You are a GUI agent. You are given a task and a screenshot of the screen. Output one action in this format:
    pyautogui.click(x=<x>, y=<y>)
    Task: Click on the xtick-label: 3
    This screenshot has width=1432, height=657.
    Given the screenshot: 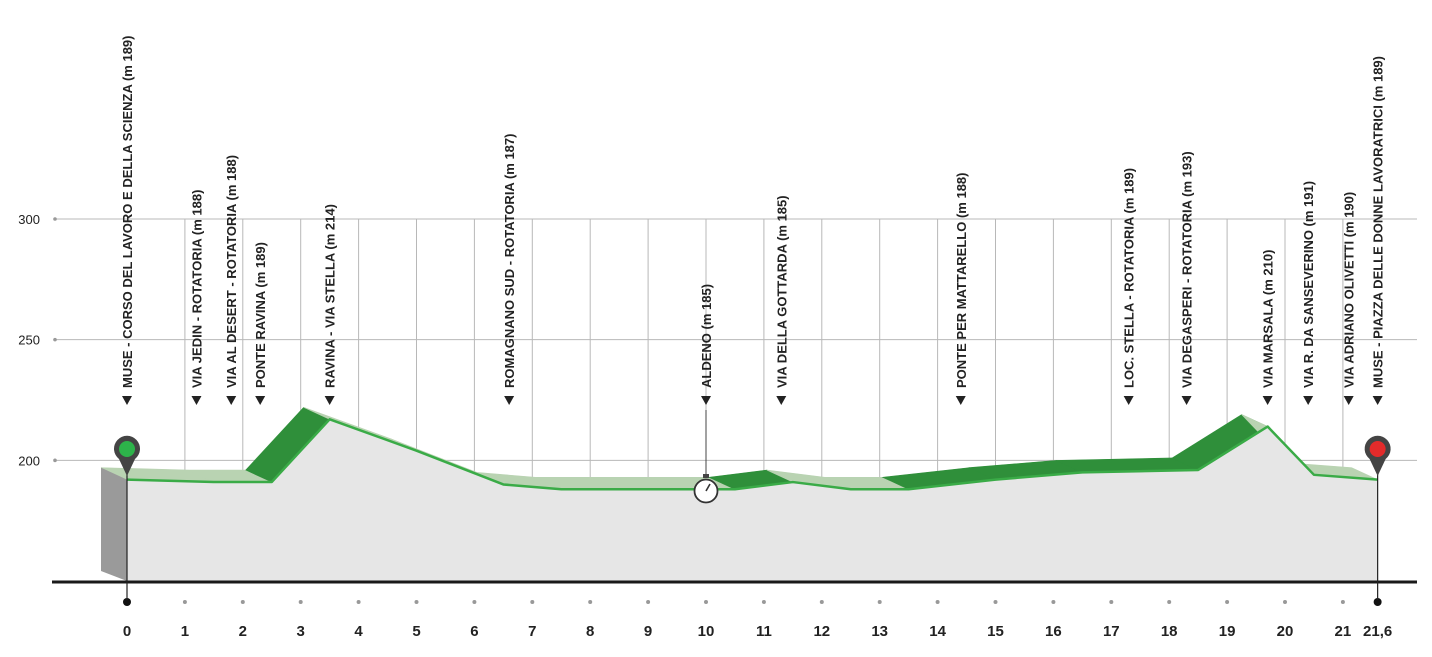 What is the action you would take?
    pyautogui.click(x=301, y=631)
    